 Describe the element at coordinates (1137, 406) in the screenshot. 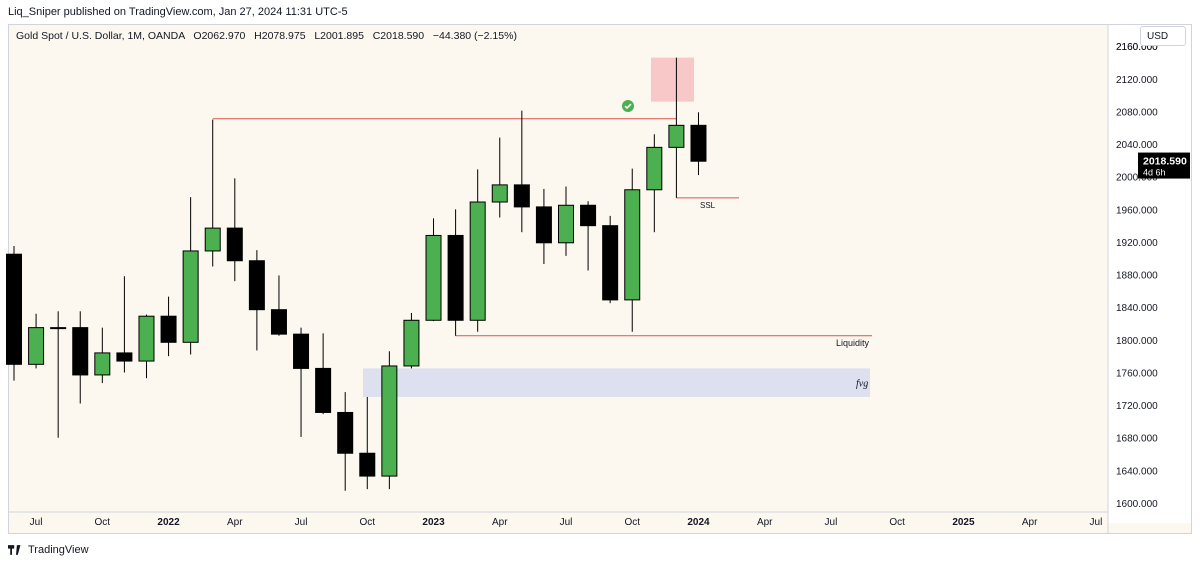

I see `price-tick-label: 1720.000` at that location.